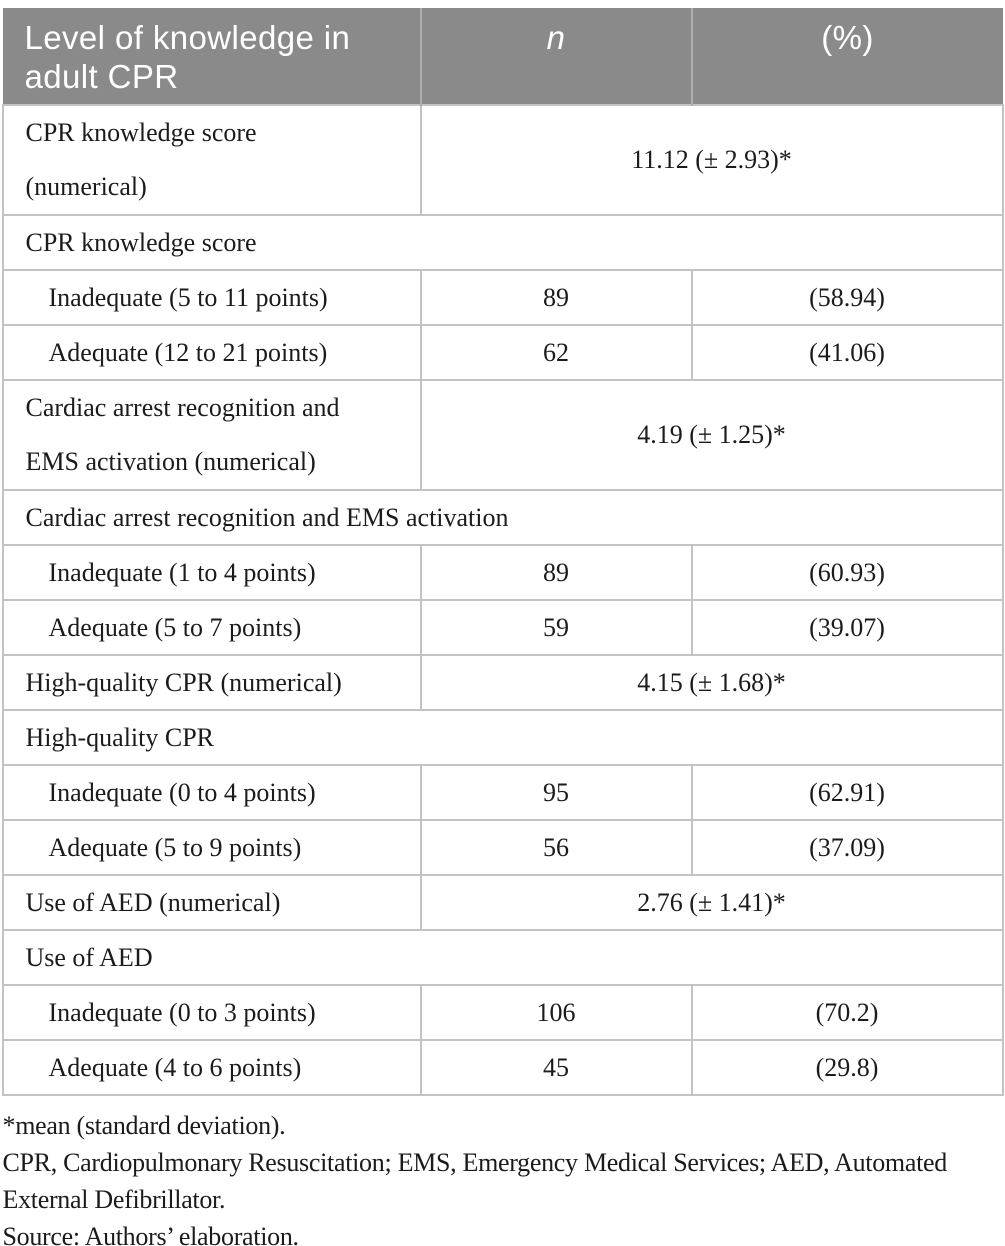  Describe the element at coordinates (556, 352) in the screenshot. I see `row-n-cell: 62` at that location.